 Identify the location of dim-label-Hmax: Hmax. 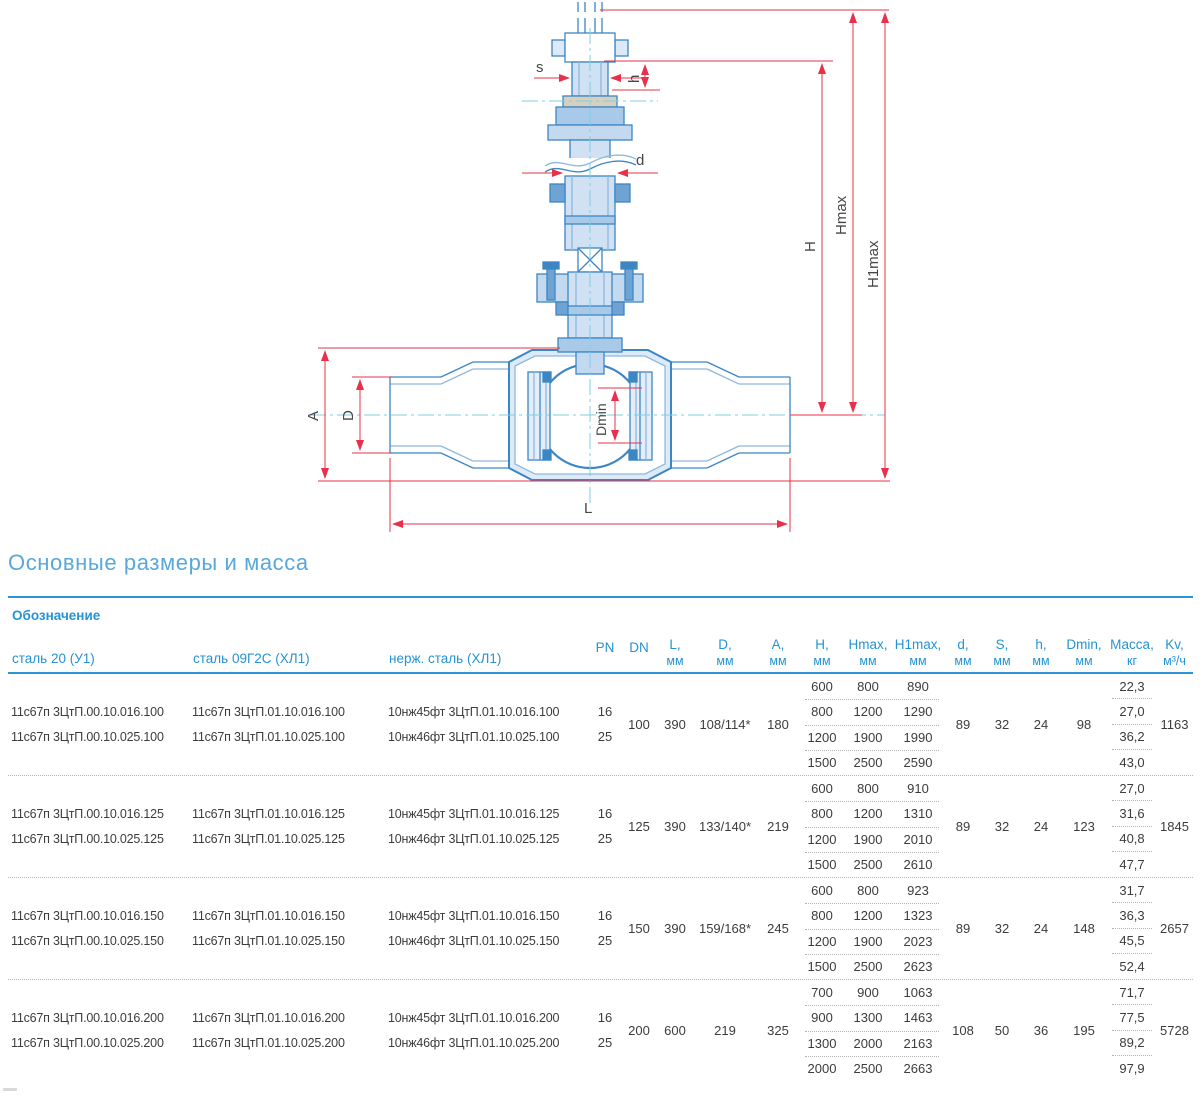
(841, 215).